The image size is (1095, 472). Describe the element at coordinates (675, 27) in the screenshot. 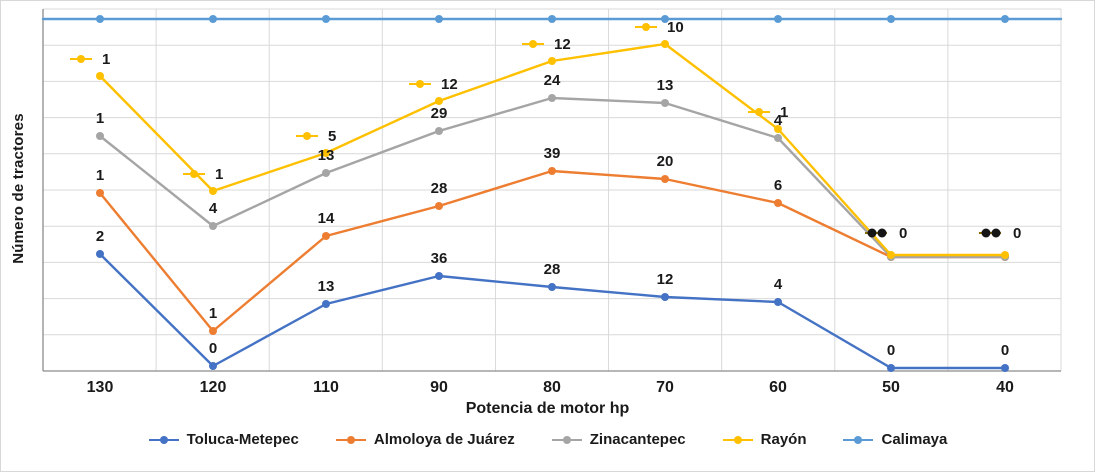

I see `data-label: 10` at that location.